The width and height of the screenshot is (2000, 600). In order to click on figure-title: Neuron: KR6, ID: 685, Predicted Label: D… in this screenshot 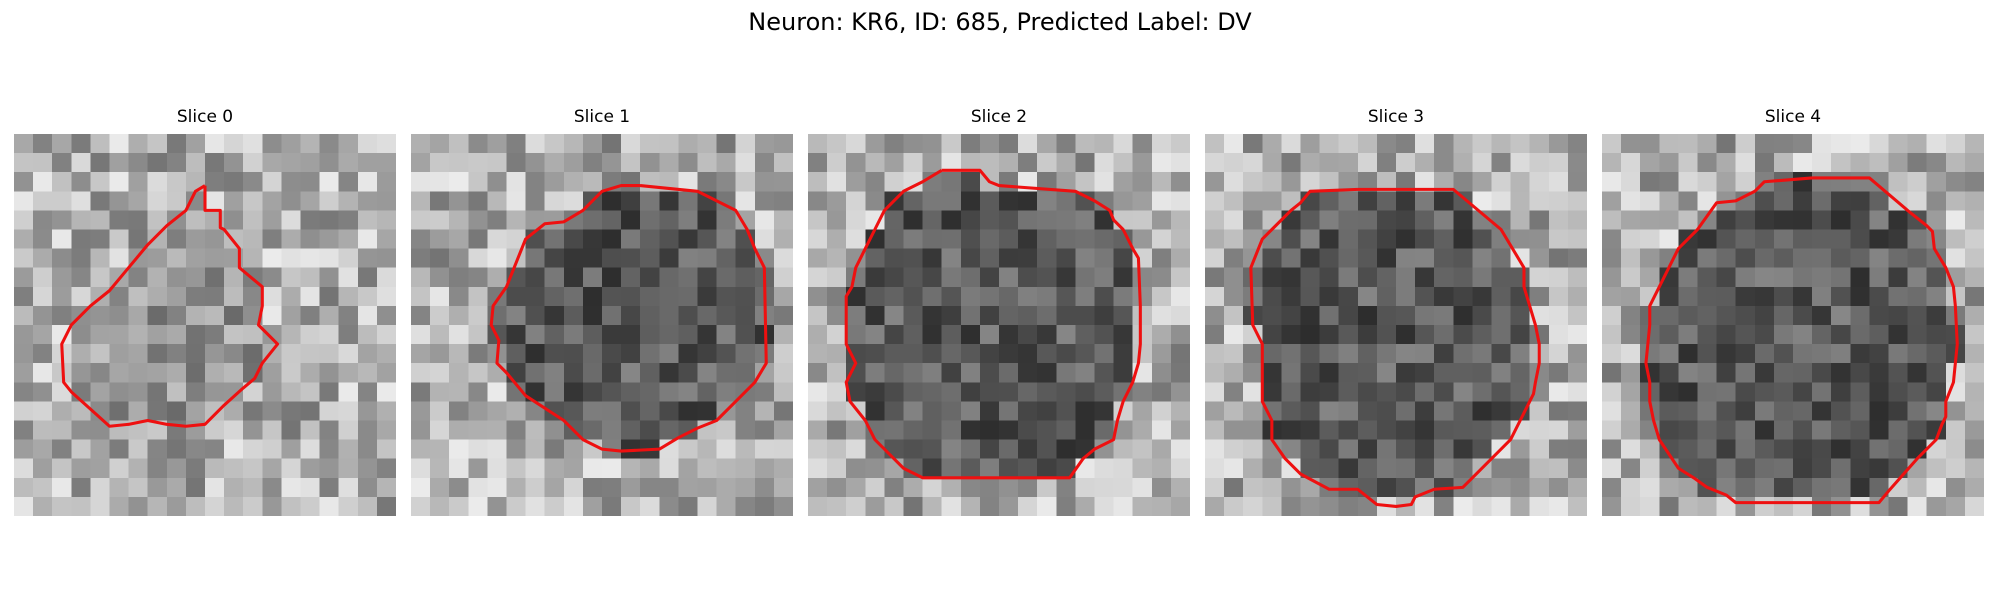, I will do `click(1000, 22)`.